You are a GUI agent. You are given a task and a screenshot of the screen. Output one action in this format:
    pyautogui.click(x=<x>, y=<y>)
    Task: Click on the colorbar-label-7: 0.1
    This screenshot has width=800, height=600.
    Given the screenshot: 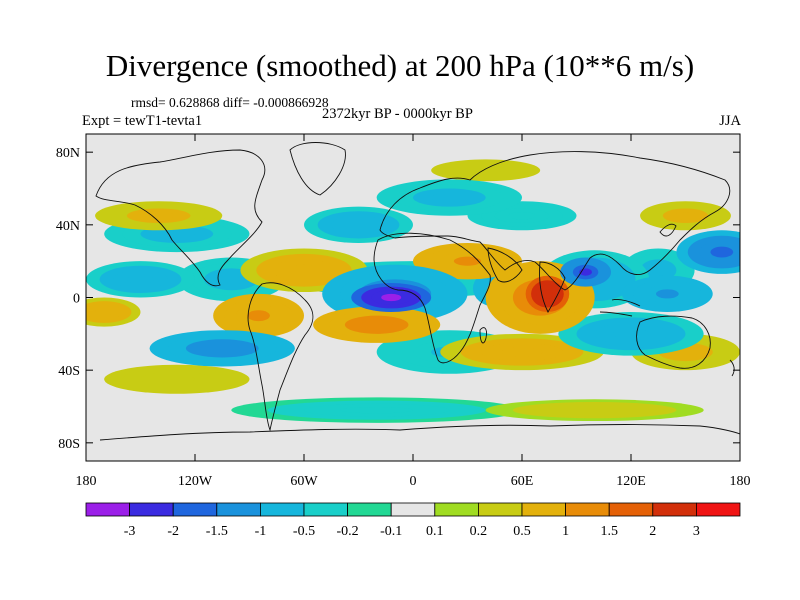 What is the action you would take?
    pyautogui.click(x=435, y=531)
    